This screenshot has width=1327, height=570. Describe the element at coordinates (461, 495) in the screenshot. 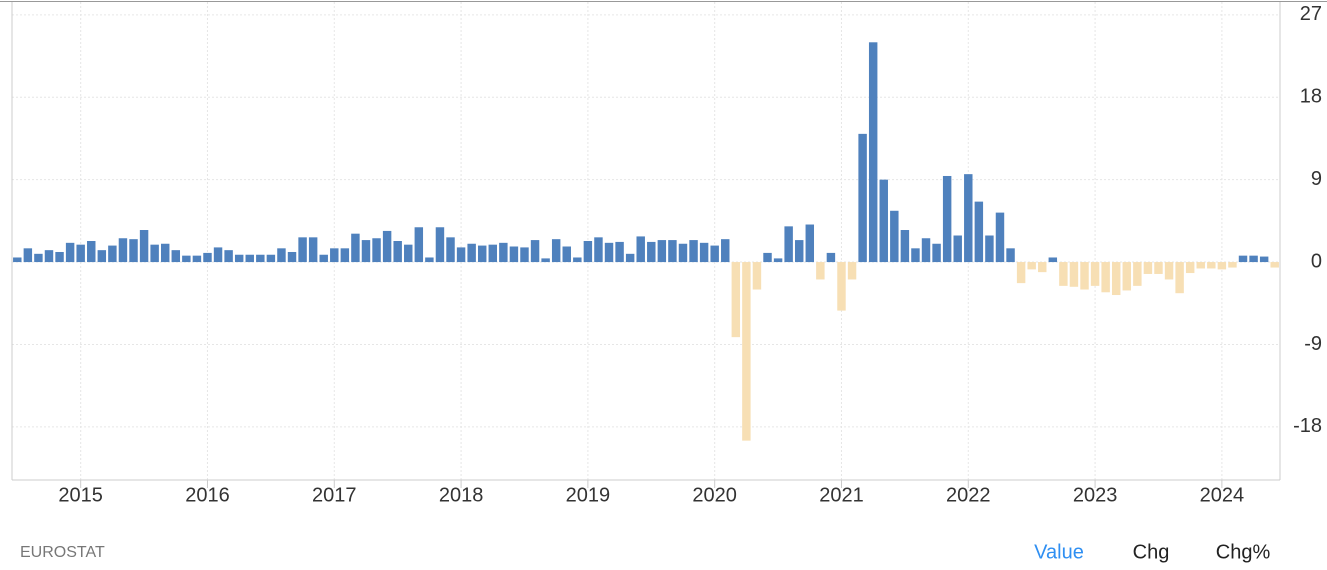

I see `x-tick-label: 2018` at that location.